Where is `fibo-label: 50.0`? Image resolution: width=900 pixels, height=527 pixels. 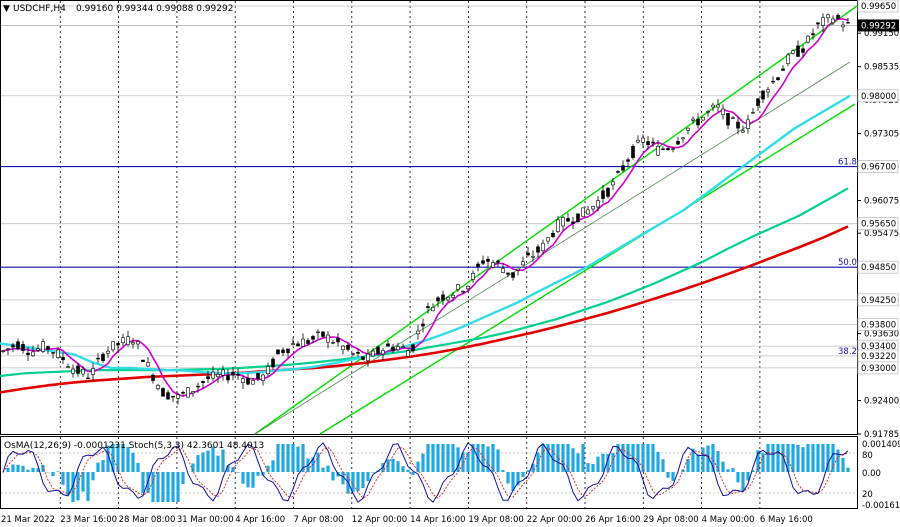 fibo-label: 50.0 is located at coordinates (847, 263).